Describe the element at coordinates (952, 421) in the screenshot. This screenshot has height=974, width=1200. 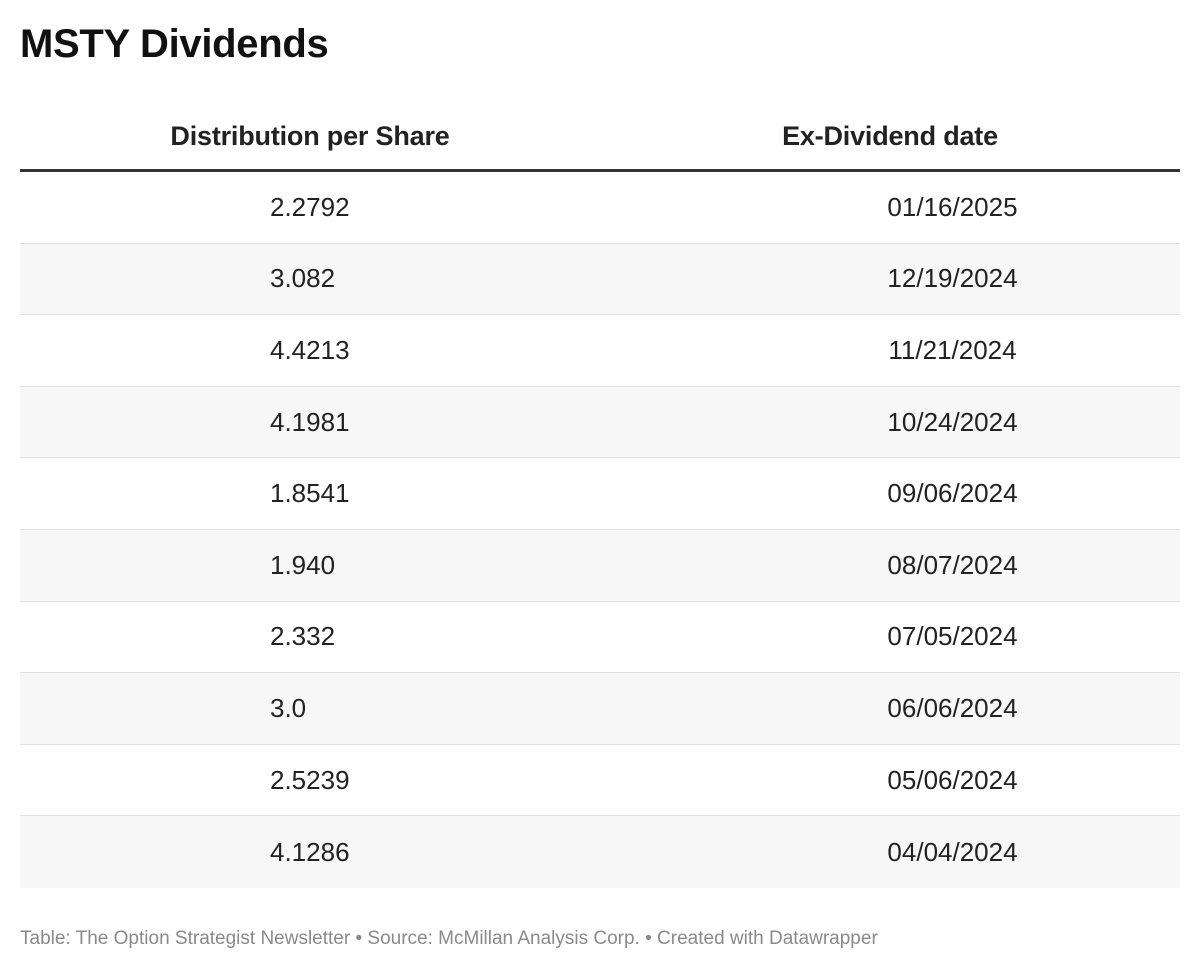
I see `ex-dividend-date-cell: 10/24/2024` at that location.